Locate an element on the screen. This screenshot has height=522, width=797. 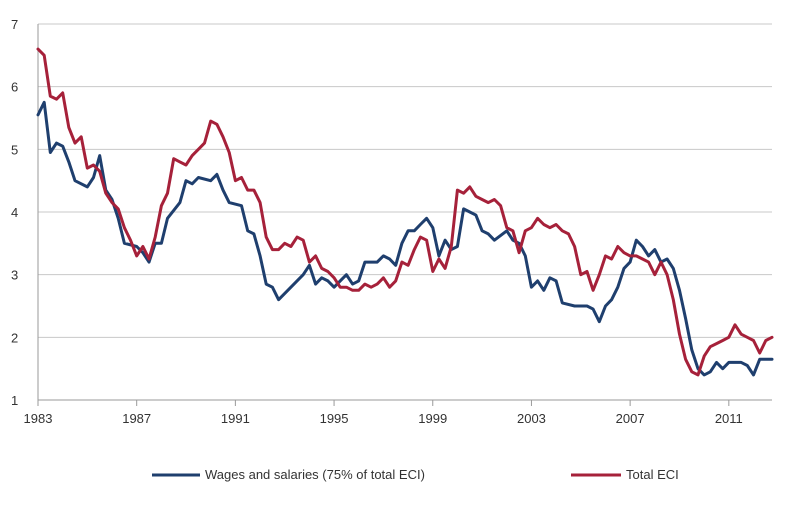
x-tick-label-1999: 1999 is located at coordinates (432, 418).